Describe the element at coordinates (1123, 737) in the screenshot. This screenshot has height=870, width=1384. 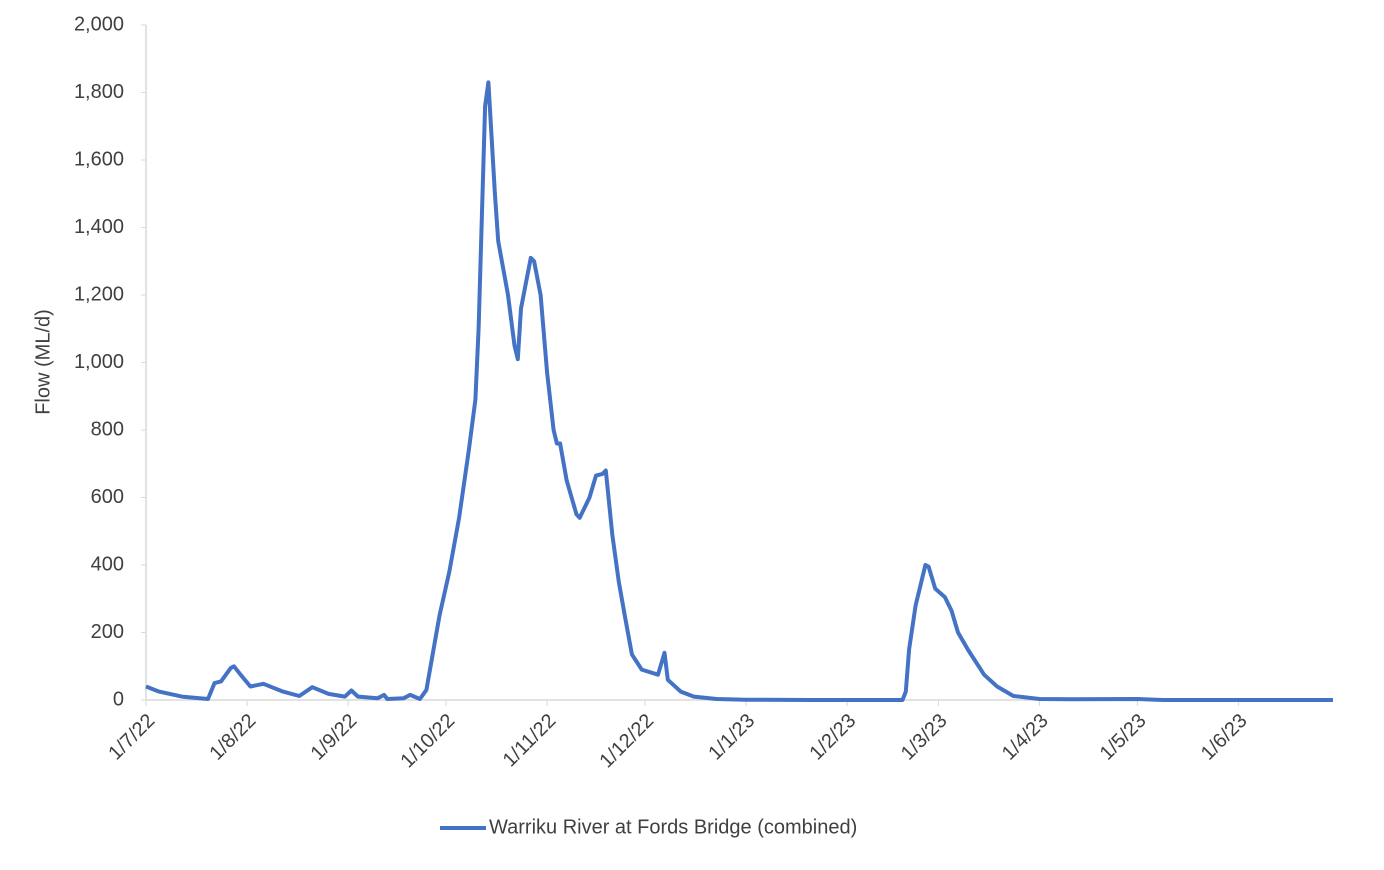
I see `x-tick-label: 1/5/23` at that location.